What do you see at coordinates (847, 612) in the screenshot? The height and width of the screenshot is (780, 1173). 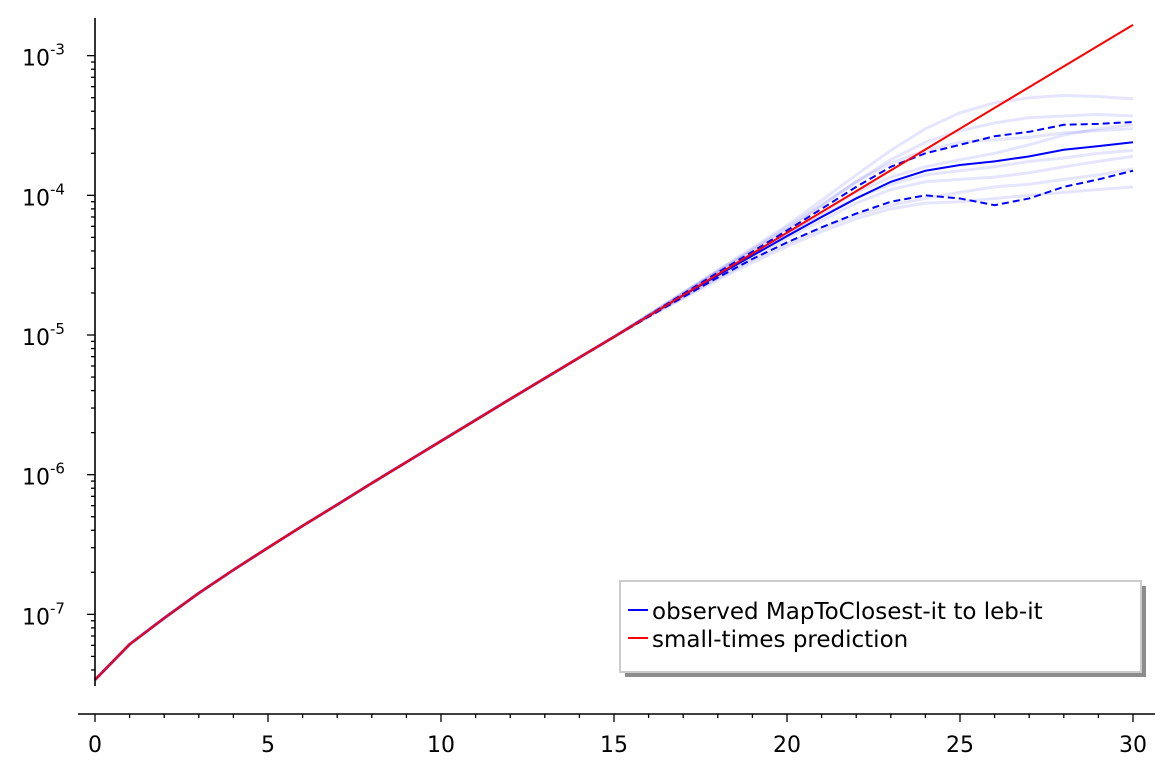 I see `legend-label-observed: observed MapToClosest-it to leb-it` at bounding box center [847, 612].